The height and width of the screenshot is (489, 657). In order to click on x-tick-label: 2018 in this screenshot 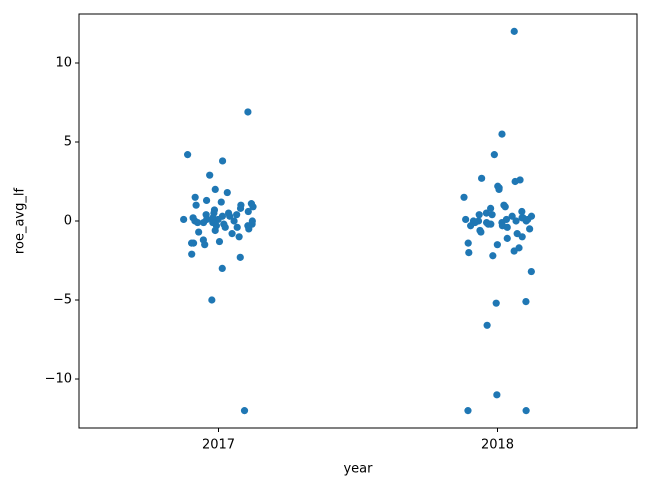, I will do `click(497, 445)`.